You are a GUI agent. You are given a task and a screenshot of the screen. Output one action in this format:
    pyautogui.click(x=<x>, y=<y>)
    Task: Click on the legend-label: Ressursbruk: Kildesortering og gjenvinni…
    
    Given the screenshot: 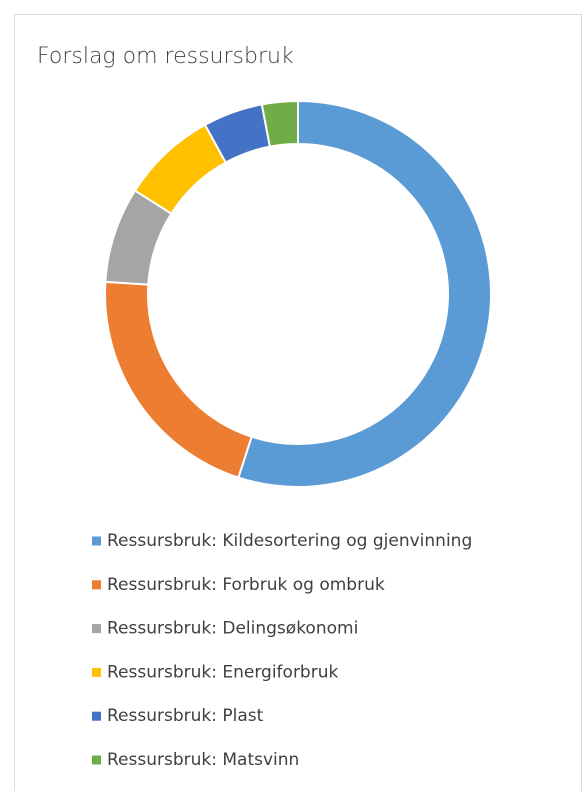 What is the action you would take?
    pyautogui.click(x=289, y=541)
    